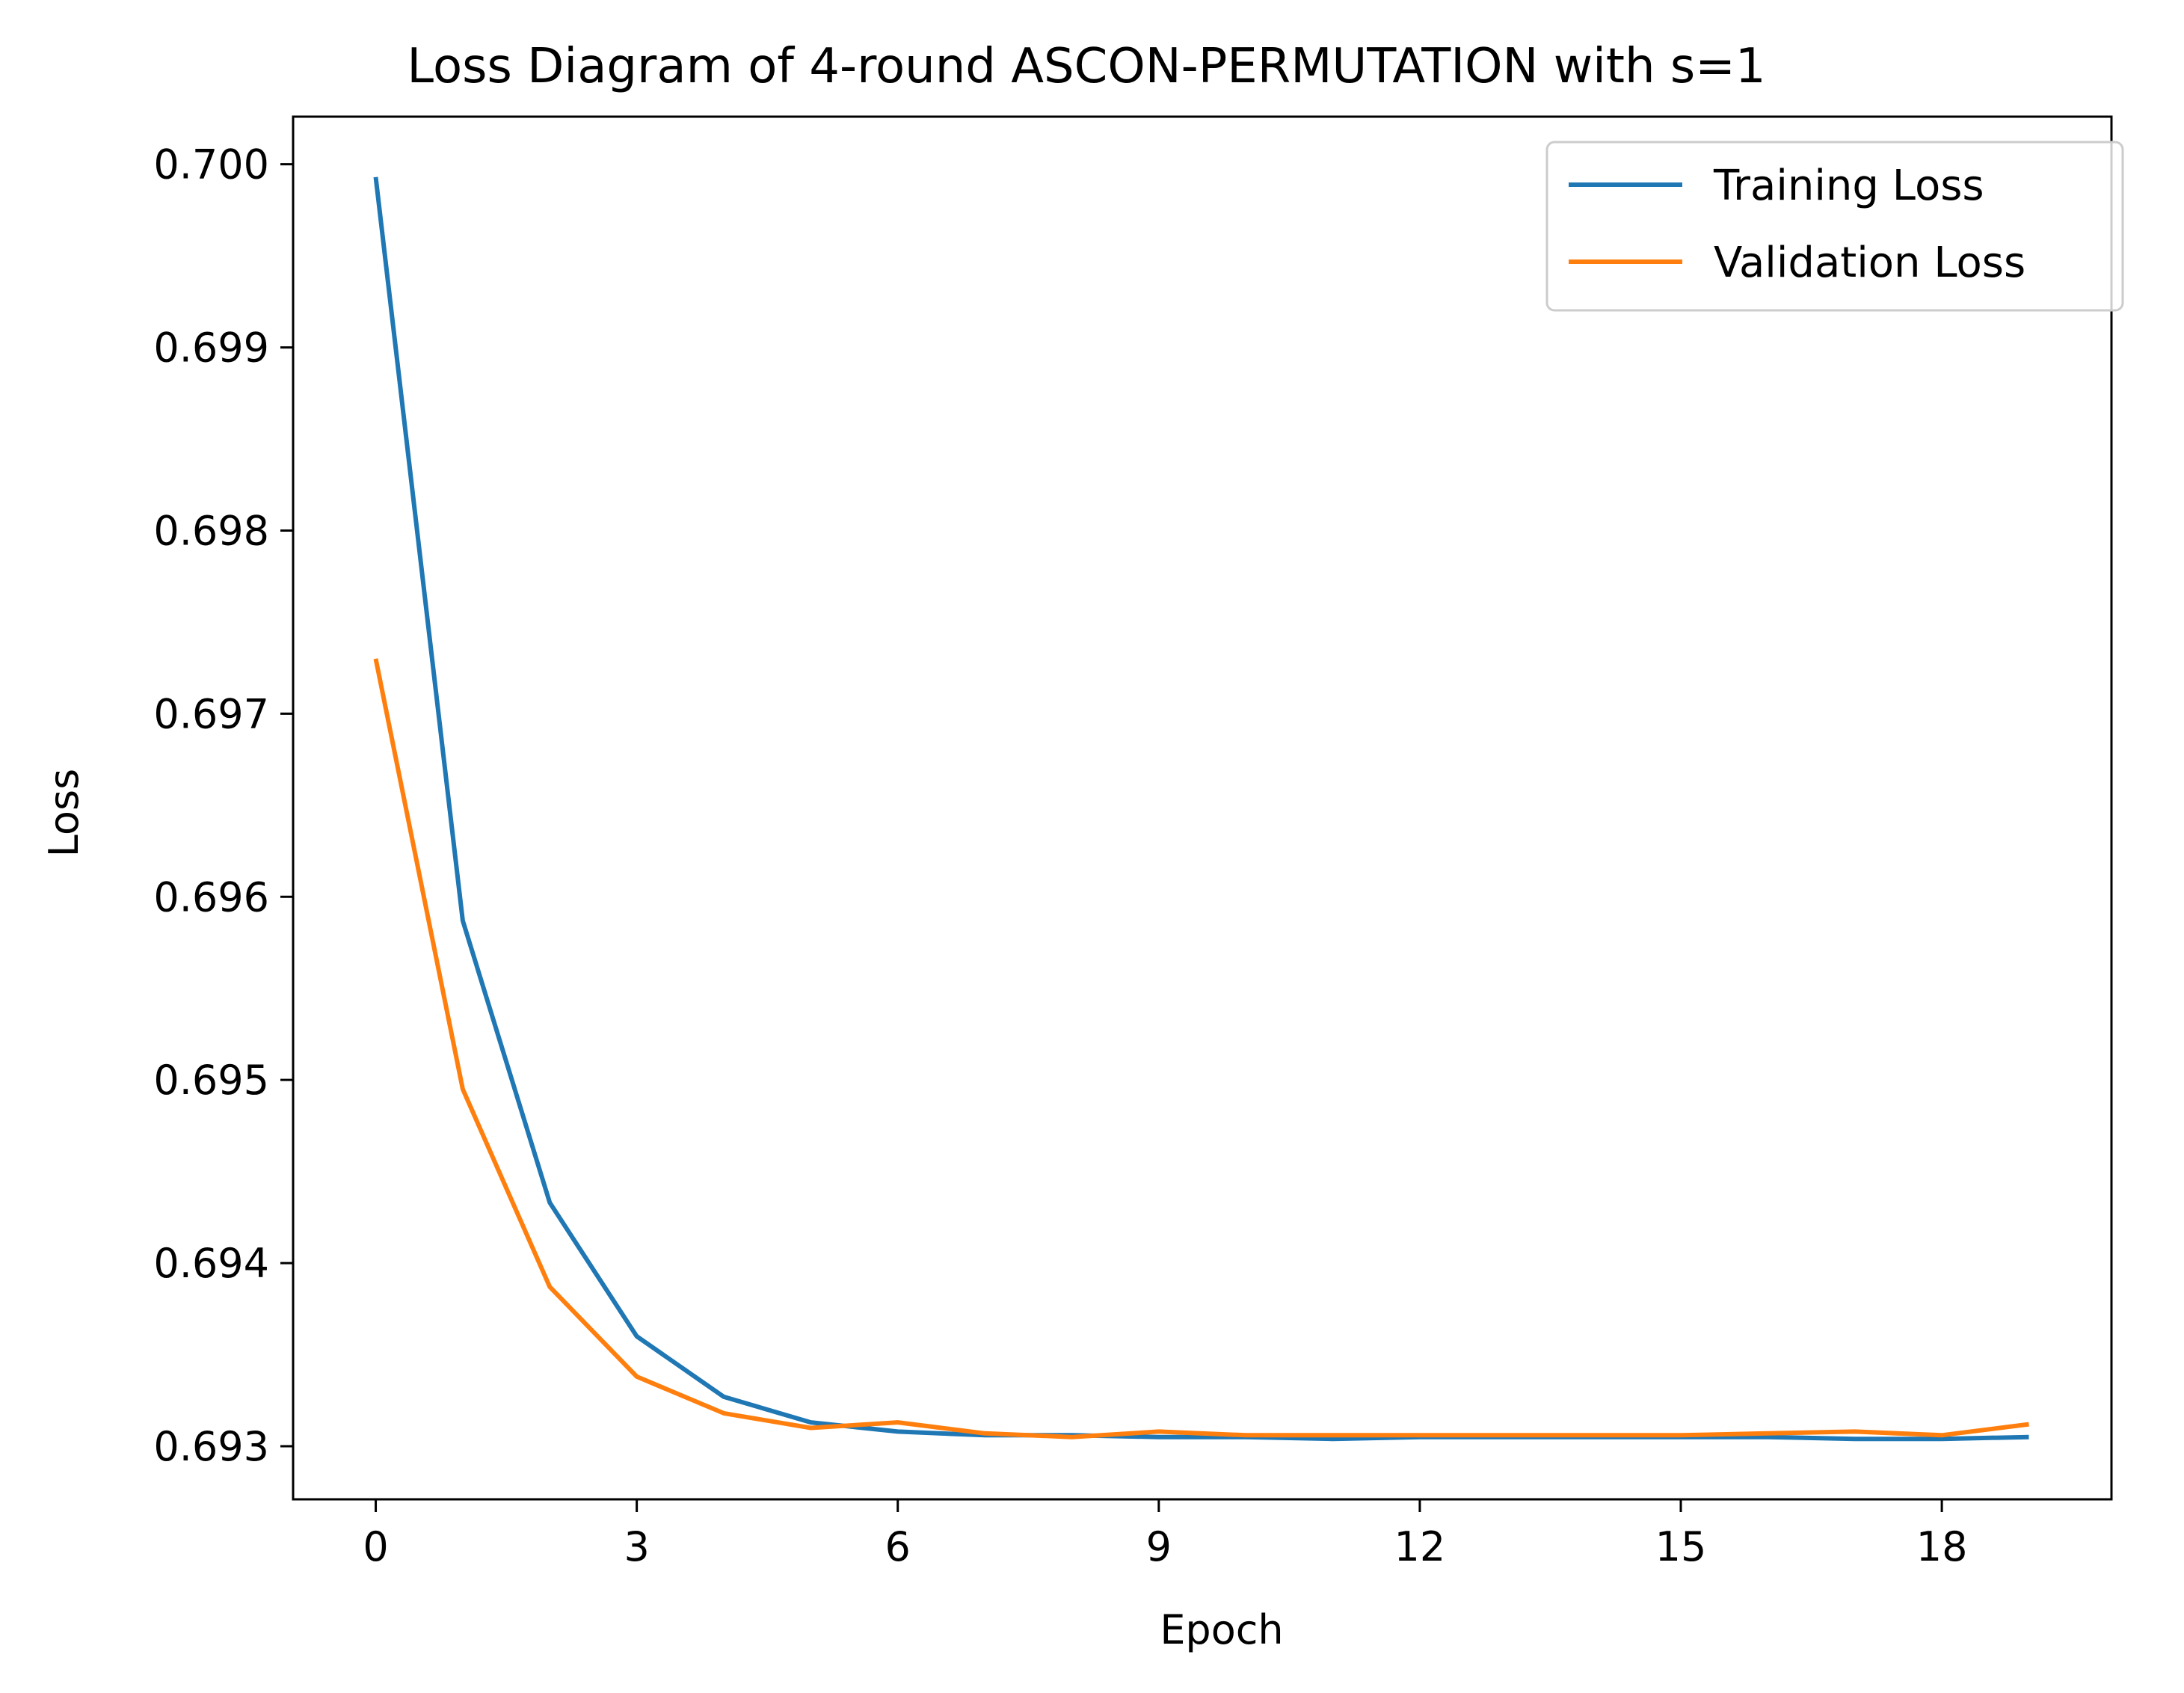  Describe the element at coordinates (211, 1263) in the screenshot. I see `y-tick-label: 0.694` at that location.